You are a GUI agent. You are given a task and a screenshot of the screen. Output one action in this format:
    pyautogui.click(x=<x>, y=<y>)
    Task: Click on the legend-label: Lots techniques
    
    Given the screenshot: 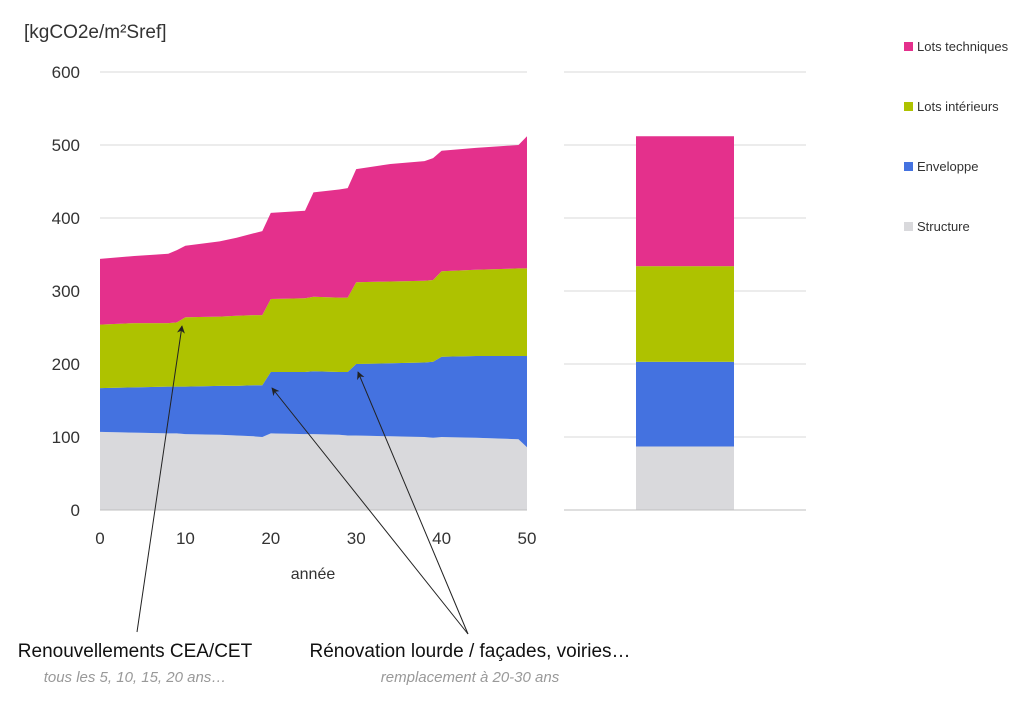 What is the action you would take?
    pyautogui.click(x=963, y=46)
    